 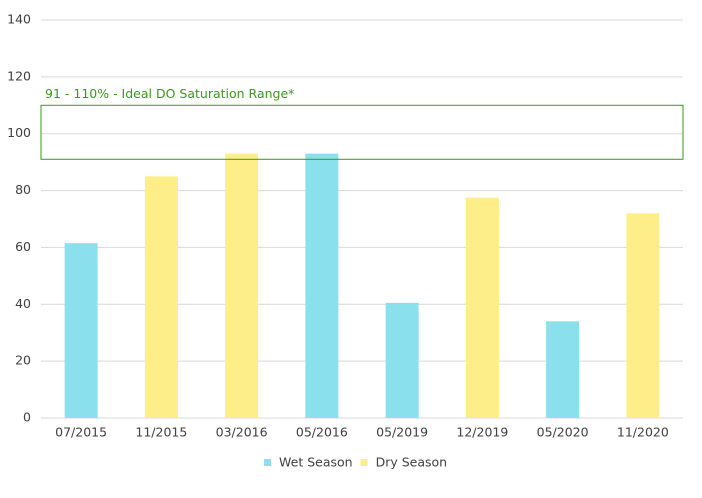 I want to click on legend: Wet Season Dry Season, so click(x=355, y=462).